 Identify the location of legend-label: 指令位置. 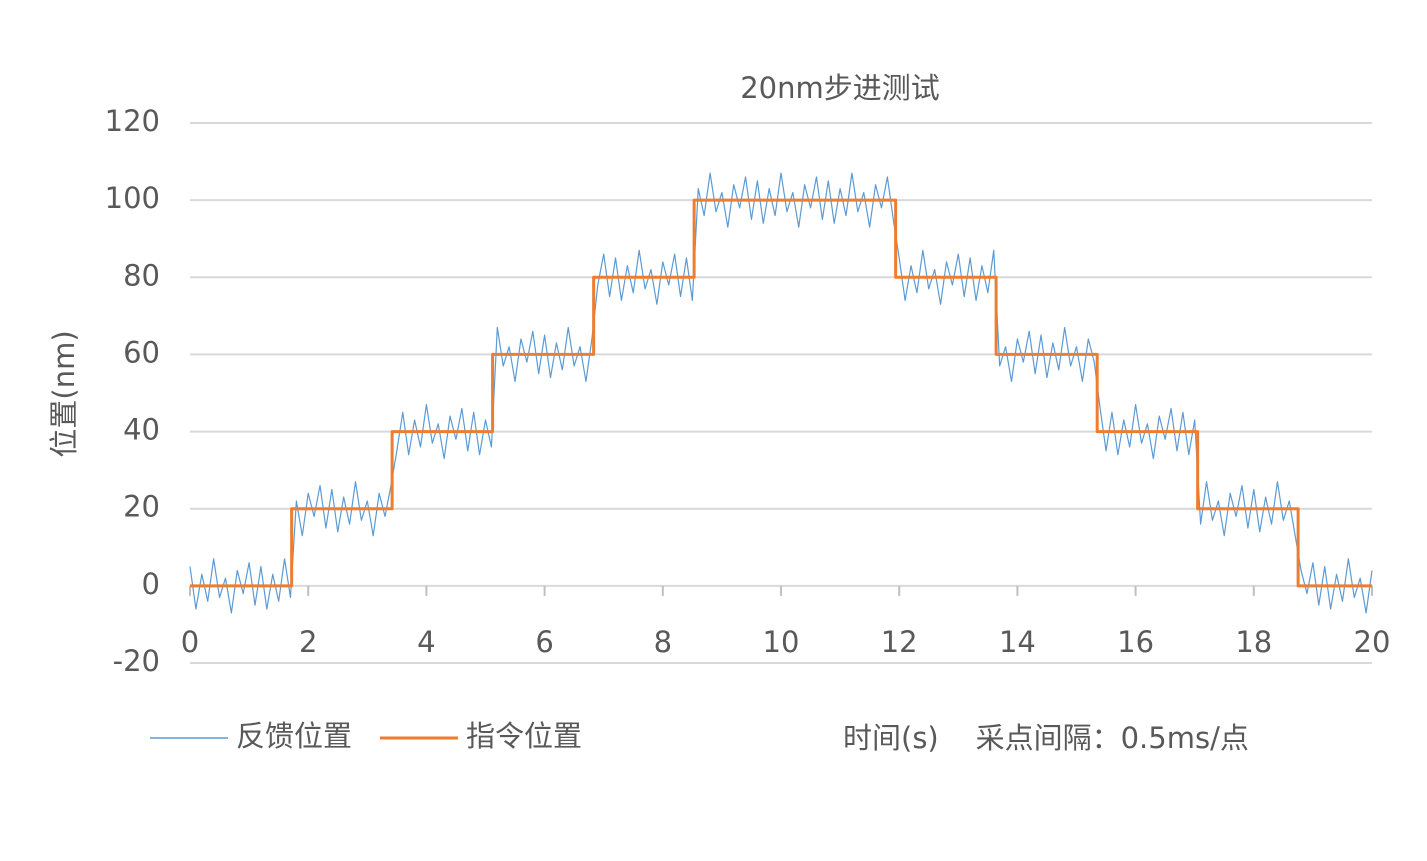
(524, 736).